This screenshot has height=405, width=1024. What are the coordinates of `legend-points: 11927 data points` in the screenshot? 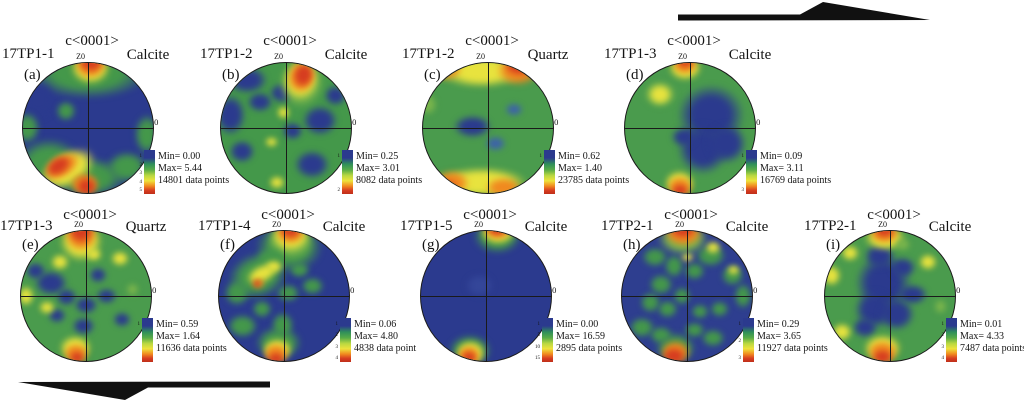 It's located at (792, 348).